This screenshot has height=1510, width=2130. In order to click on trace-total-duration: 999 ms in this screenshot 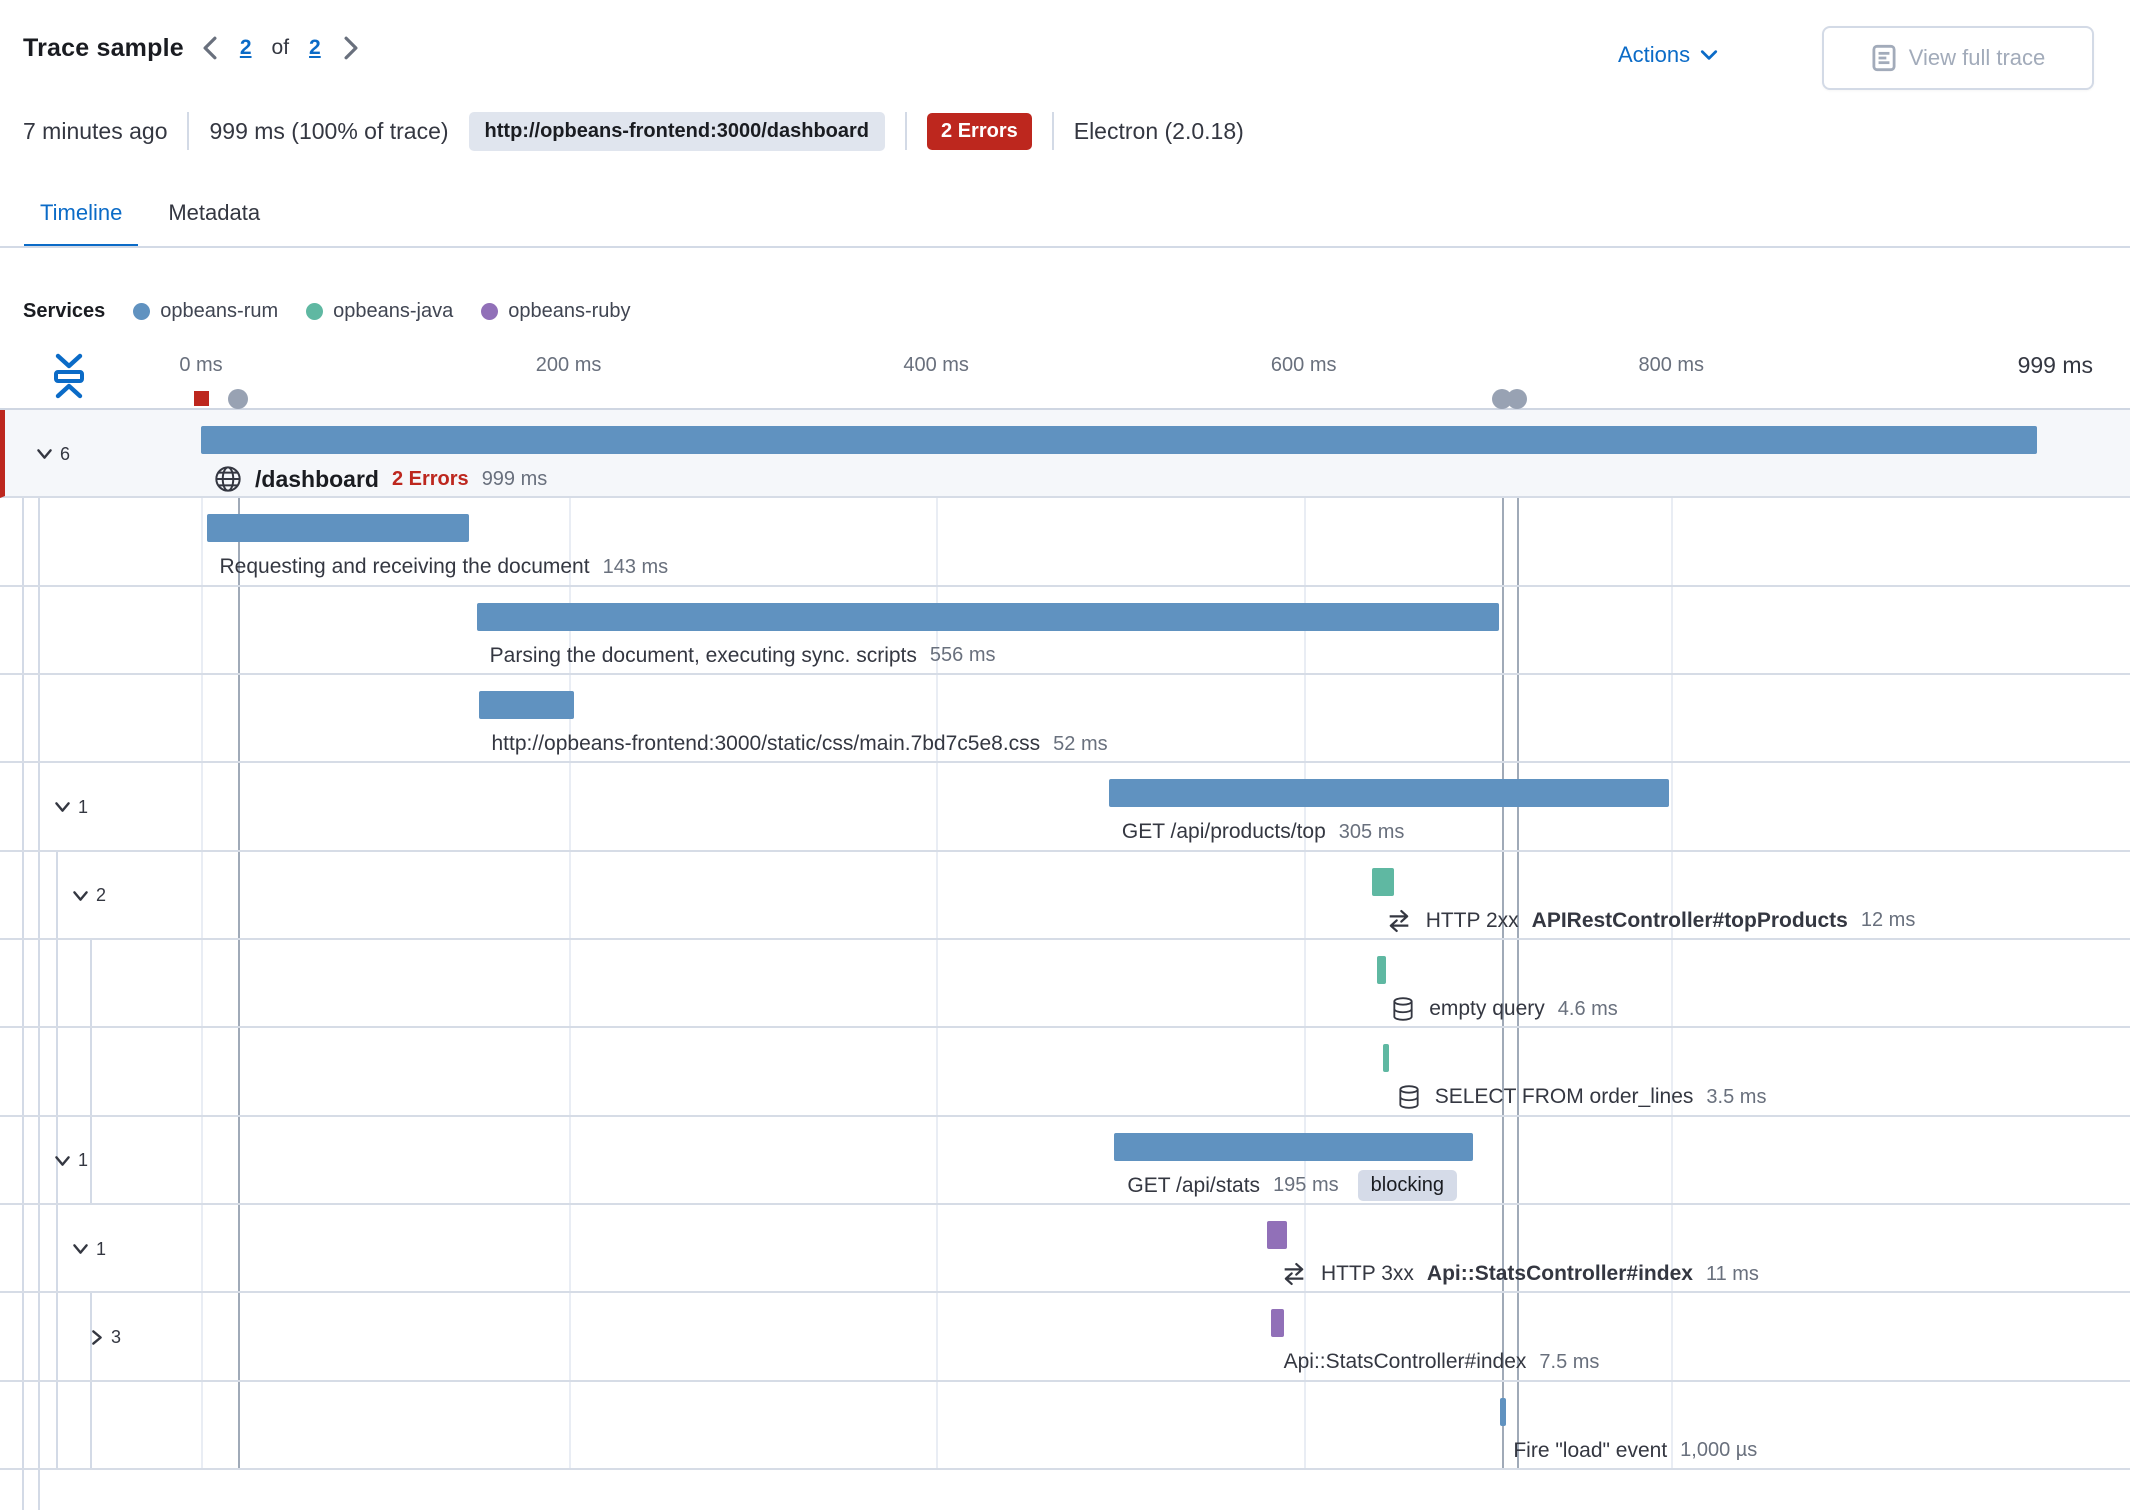, I will do `click(2055, 365)`.